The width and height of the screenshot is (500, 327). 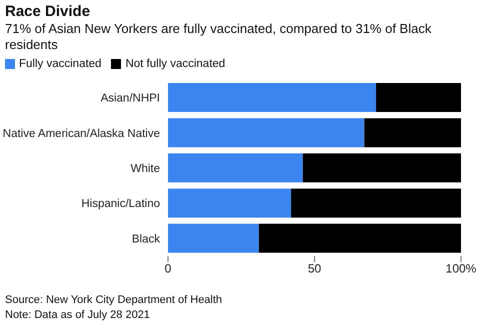 I want to click on legend-label: Not fully vaccinated, so click(x=175, y=64).